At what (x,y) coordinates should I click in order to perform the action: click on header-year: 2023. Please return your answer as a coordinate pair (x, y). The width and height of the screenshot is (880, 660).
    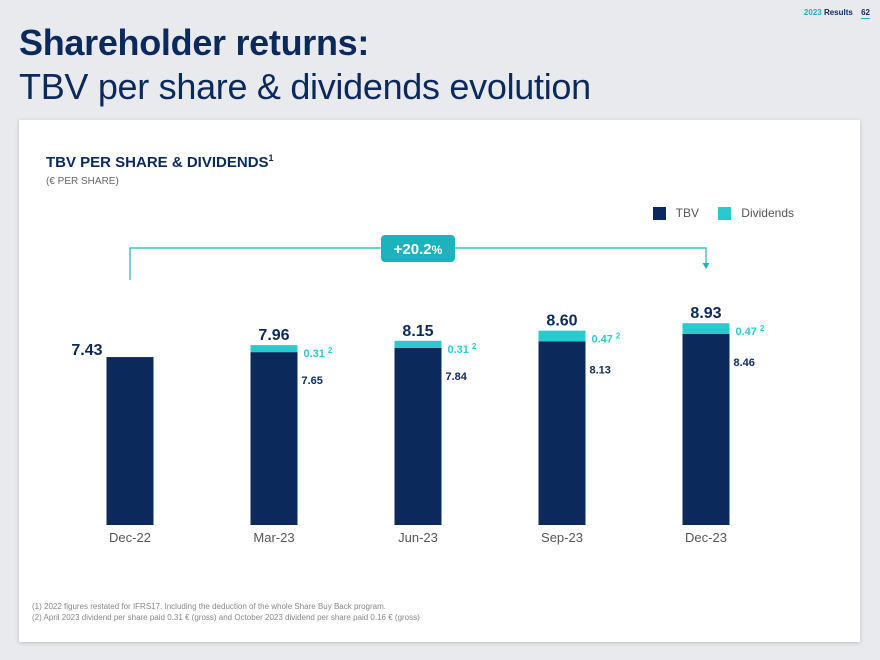
    Looking at the image, I should click on (812, 12).